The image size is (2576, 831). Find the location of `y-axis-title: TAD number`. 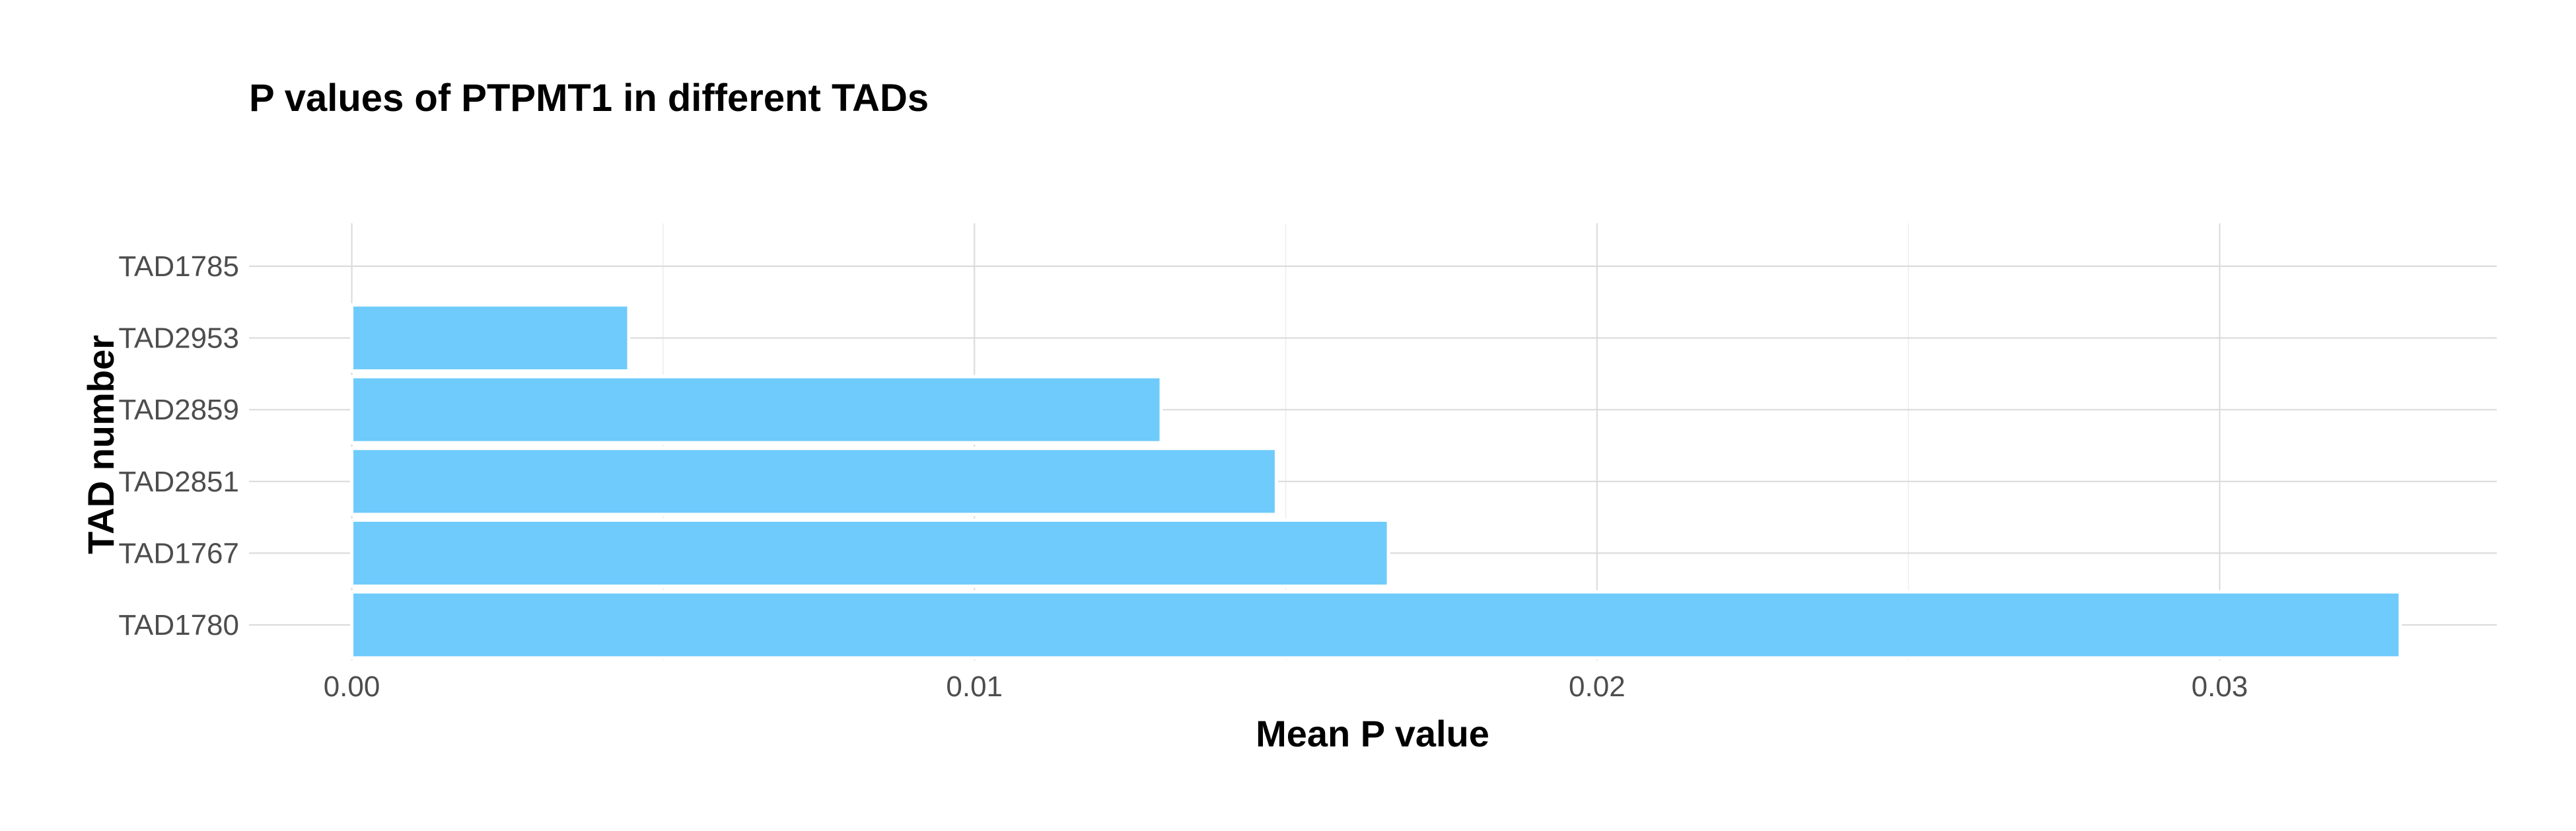

y-axis-title: TAD number is located at coordinates (101, 444).